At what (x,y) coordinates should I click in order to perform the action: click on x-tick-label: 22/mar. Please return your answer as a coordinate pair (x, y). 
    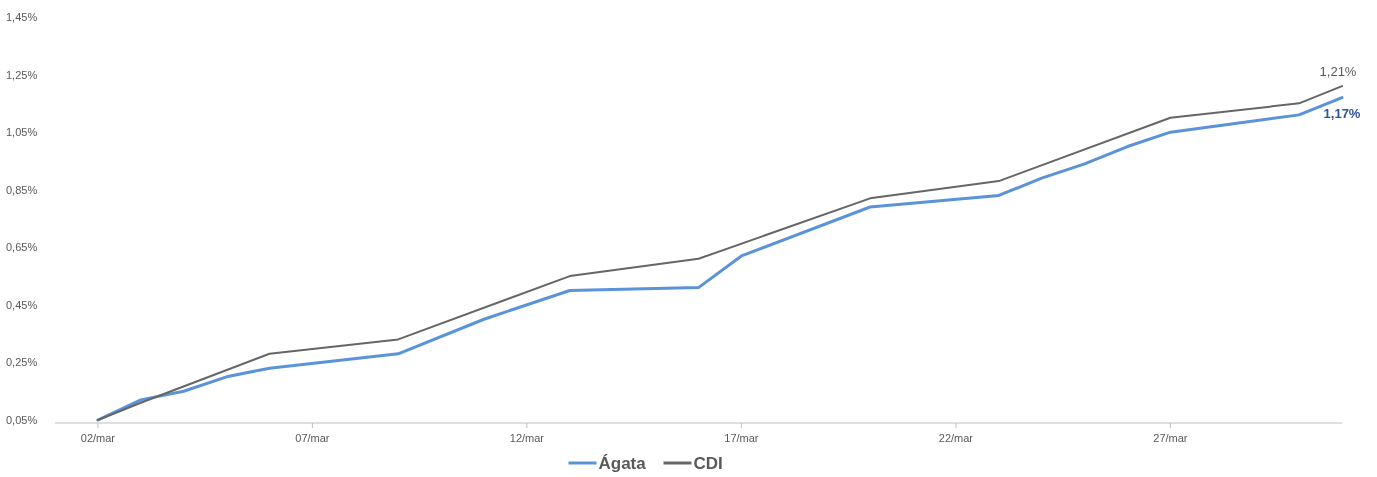
    Looking at the image, I should click on (956, 438).